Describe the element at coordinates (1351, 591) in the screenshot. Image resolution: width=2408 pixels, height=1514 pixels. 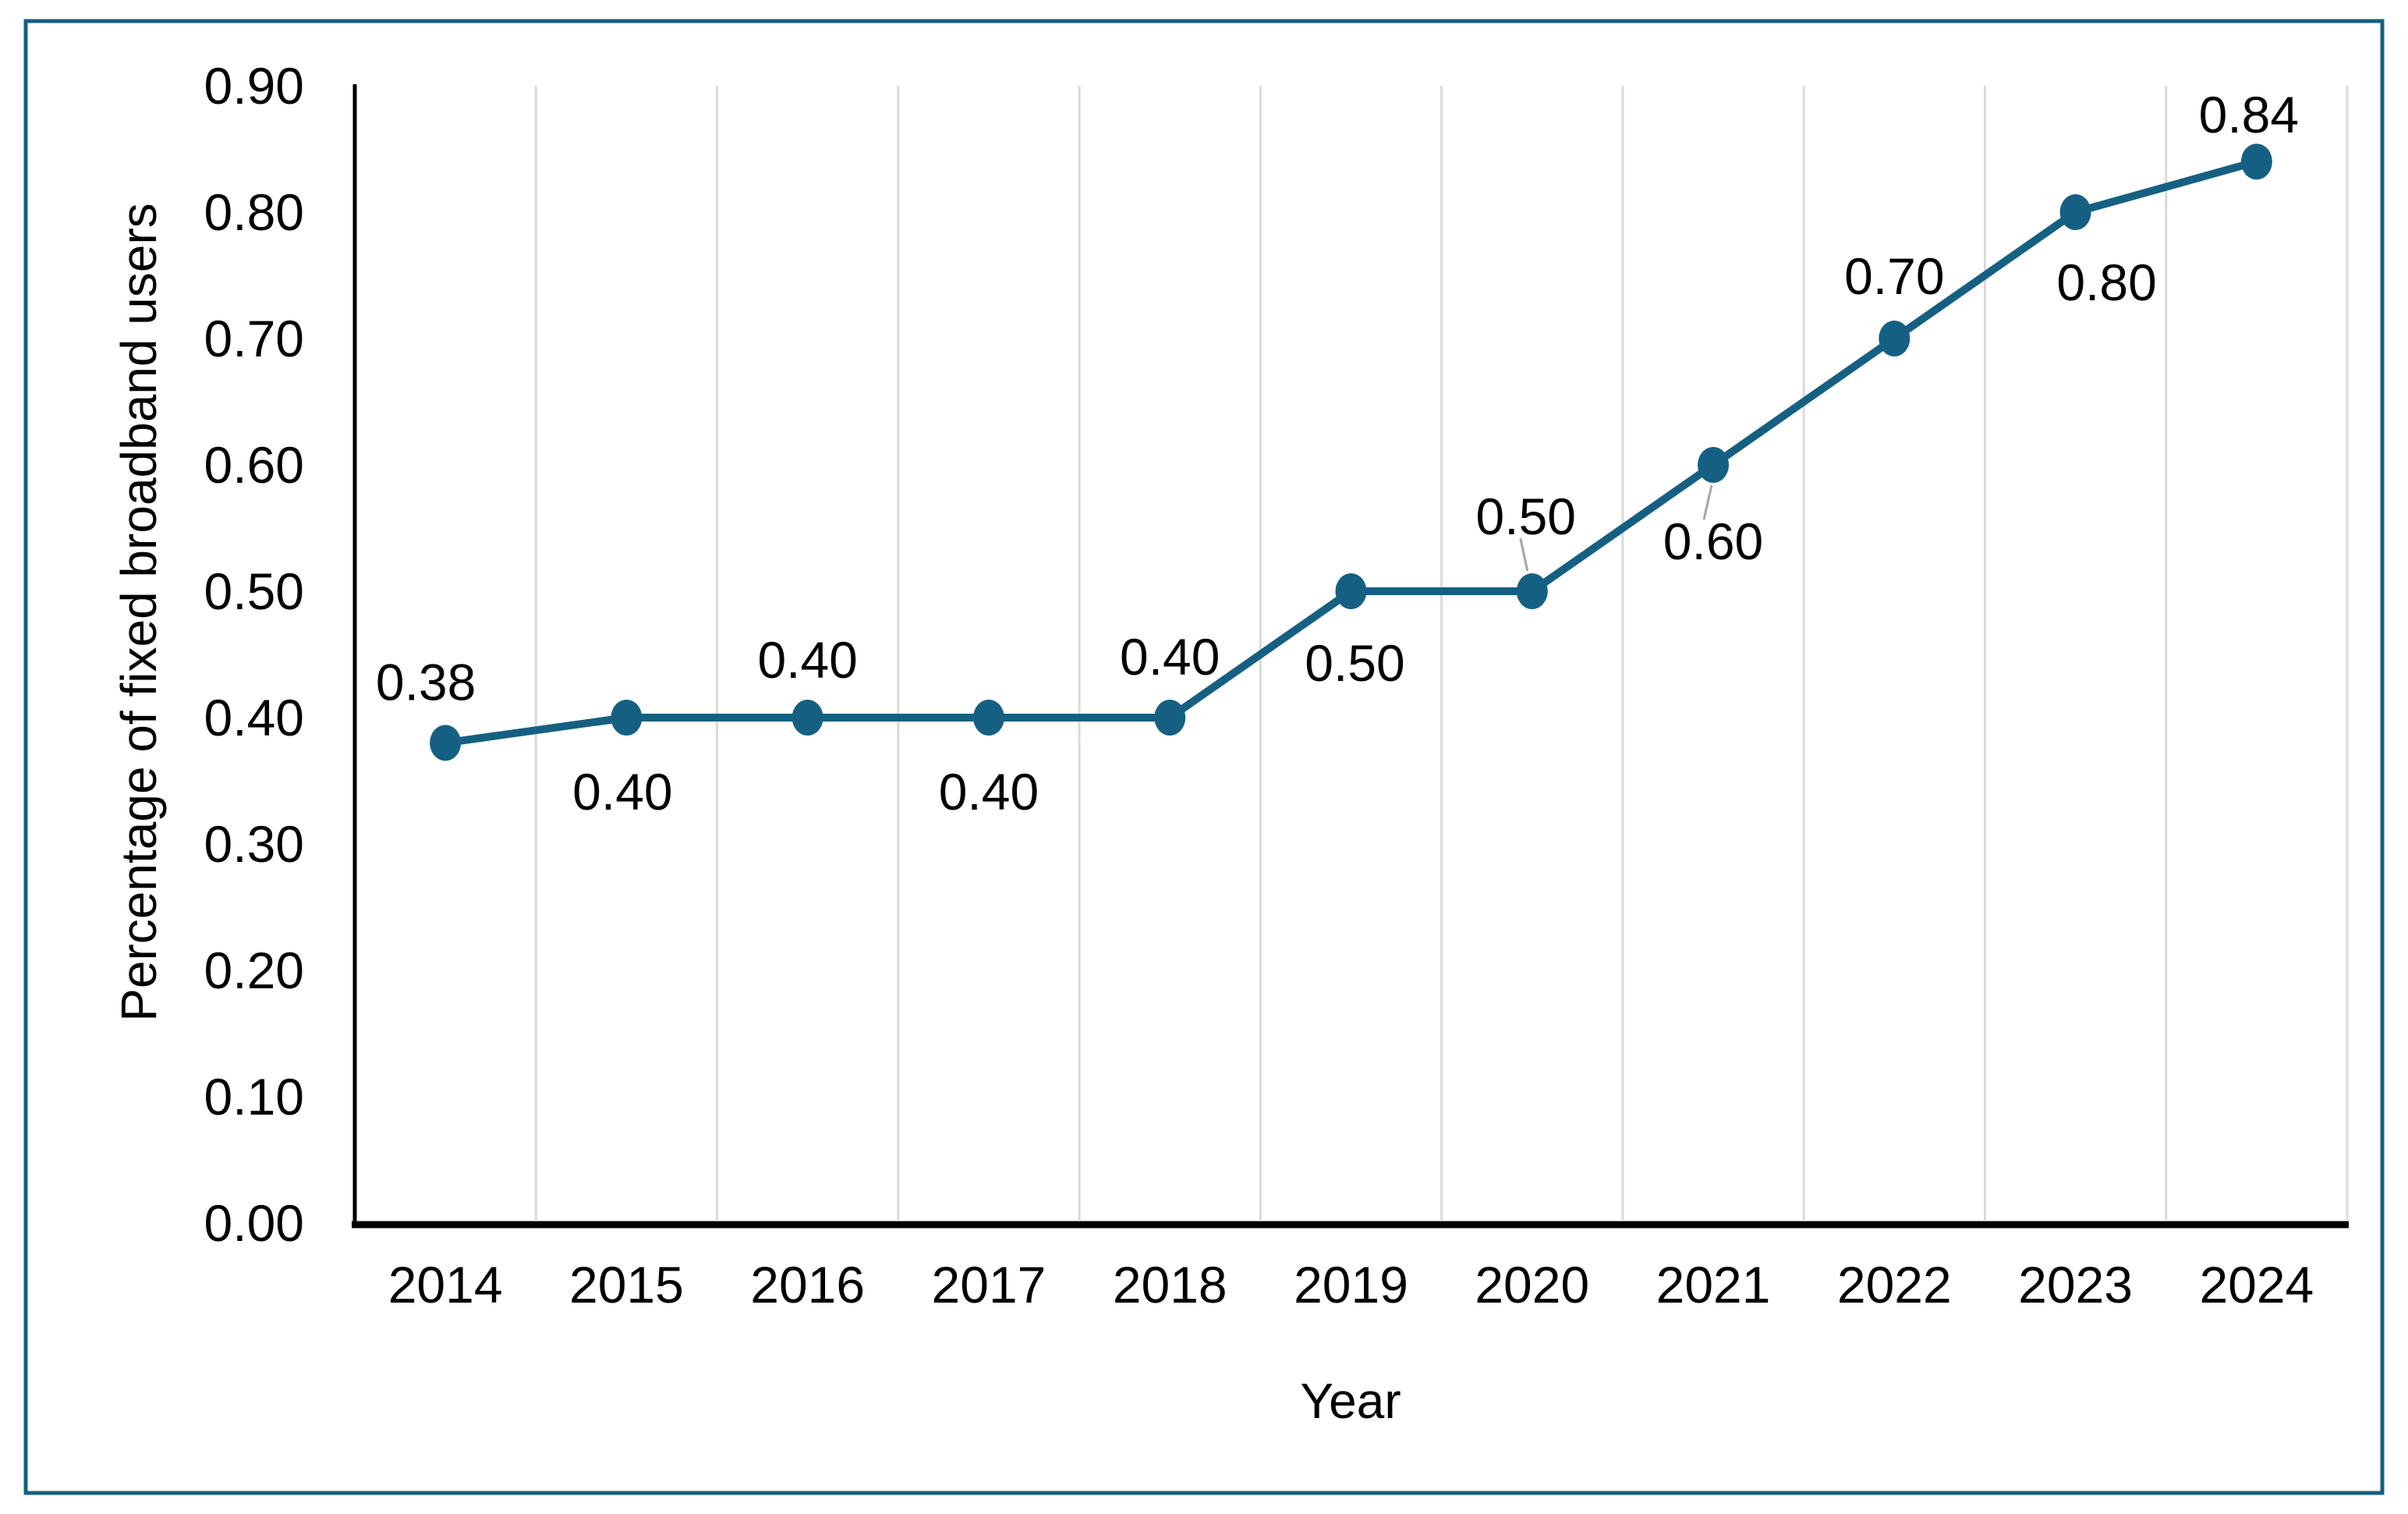
I see `data-point-2019` at that location.